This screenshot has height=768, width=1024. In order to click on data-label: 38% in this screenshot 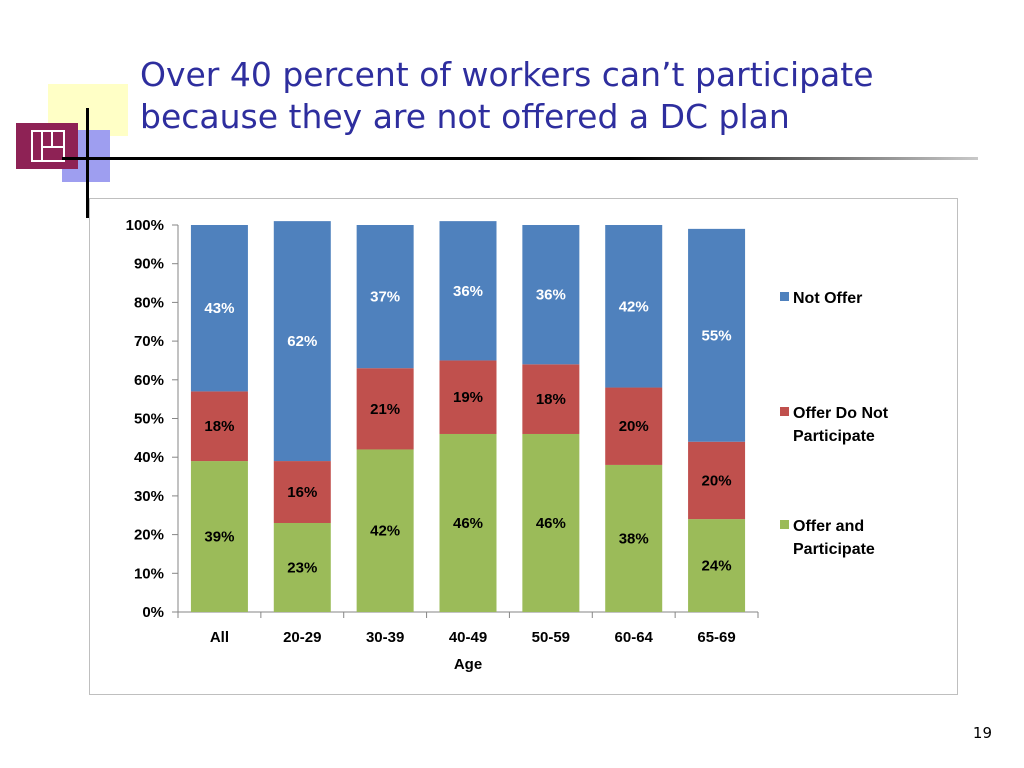, I will do `click(634, 538)`.